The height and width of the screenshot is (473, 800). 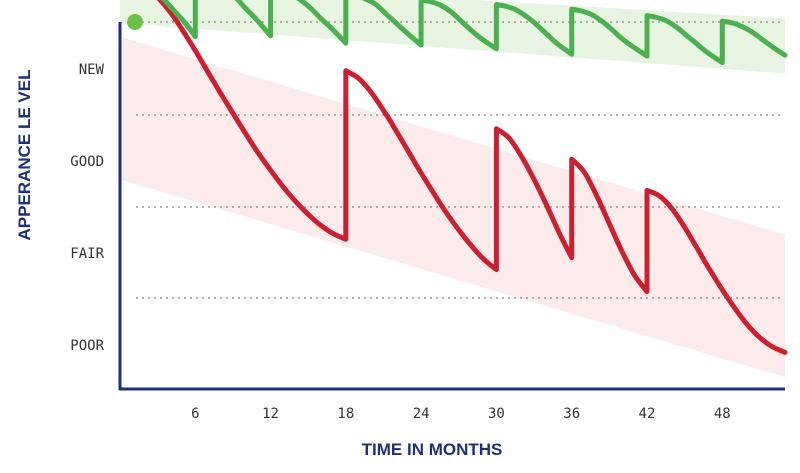 What do you see at coordinates (474, 33) in the screenshot?
I see `green-series-line` at bounding box center [474, 33].